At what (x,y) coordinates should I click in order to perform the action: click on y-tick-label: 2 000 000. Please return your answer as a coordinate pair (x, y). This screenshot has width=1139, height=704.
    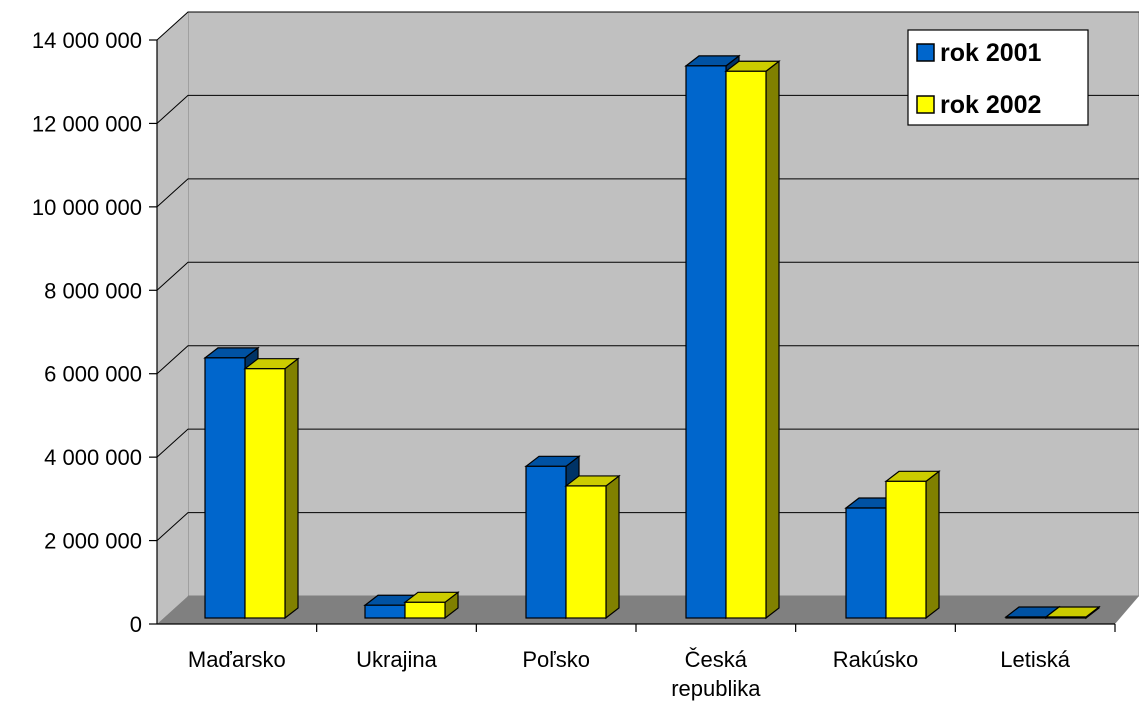
    Looking at the image, I should click on (93, 541).